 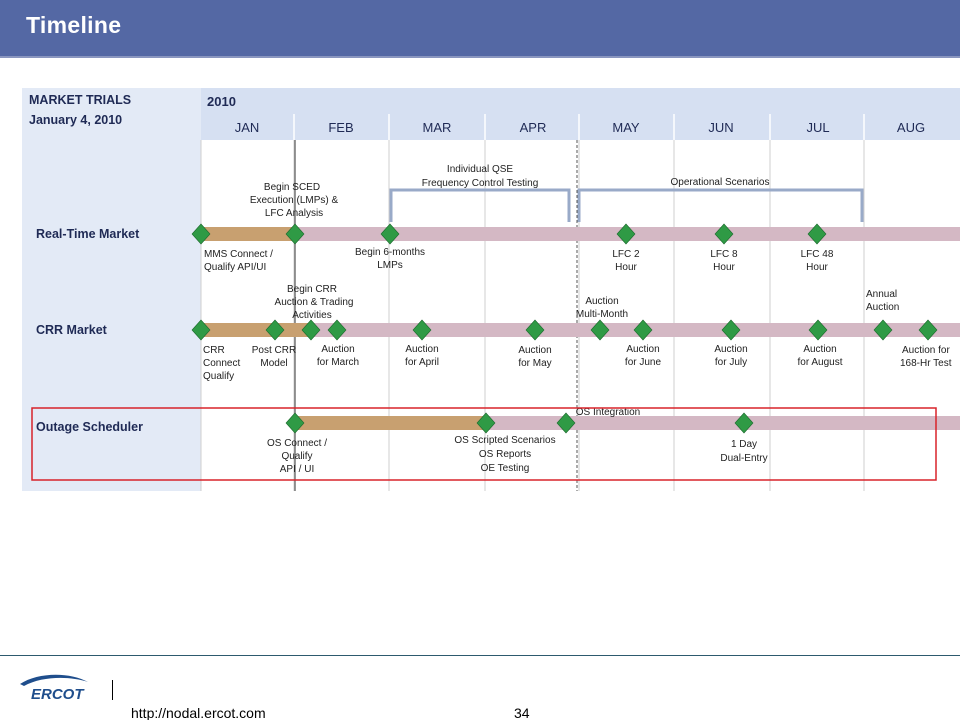 I want to click on crr-july-label: for July, so click(x=731, y=362).